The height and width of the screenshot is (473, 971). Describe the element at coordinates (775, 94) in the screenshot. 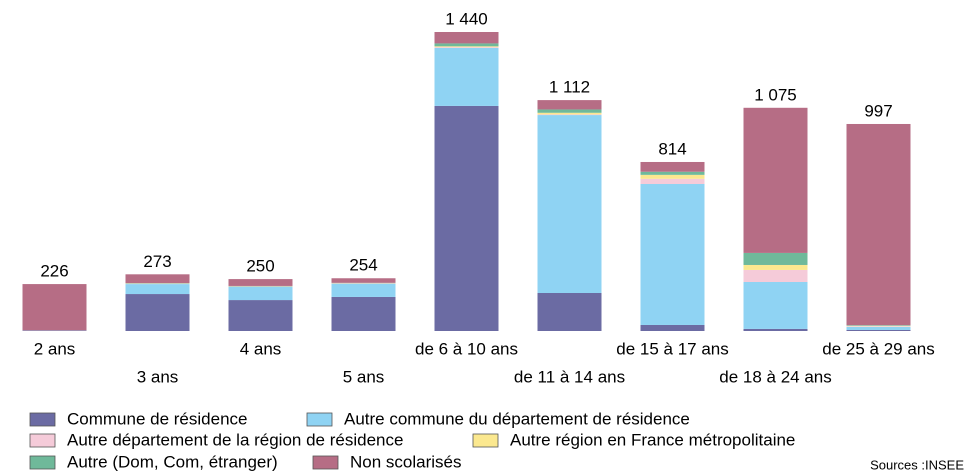

I see `value-label: 1 075` at that location.